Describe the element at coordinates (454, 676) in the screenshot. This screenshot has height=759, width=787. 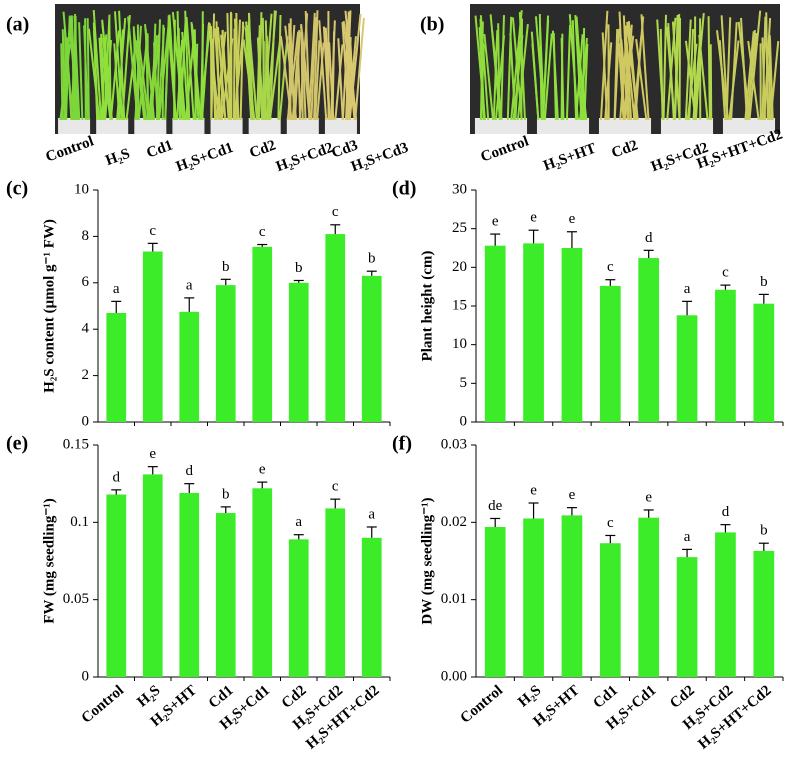
I see `y-tick-label: 0.00` at that location.